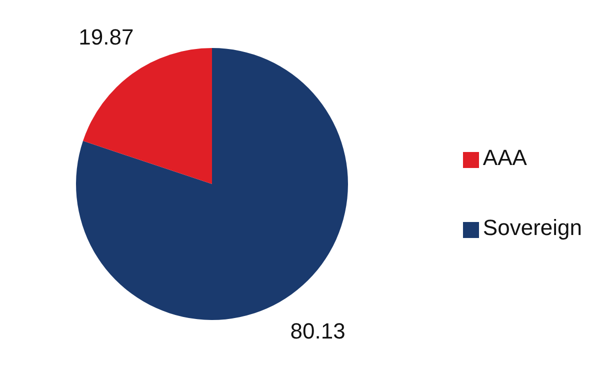 The image size is (610, 385). Describe the element at coordinates (532, 227) in the screenshot. I see `legend-label: Sovereign` at that location.